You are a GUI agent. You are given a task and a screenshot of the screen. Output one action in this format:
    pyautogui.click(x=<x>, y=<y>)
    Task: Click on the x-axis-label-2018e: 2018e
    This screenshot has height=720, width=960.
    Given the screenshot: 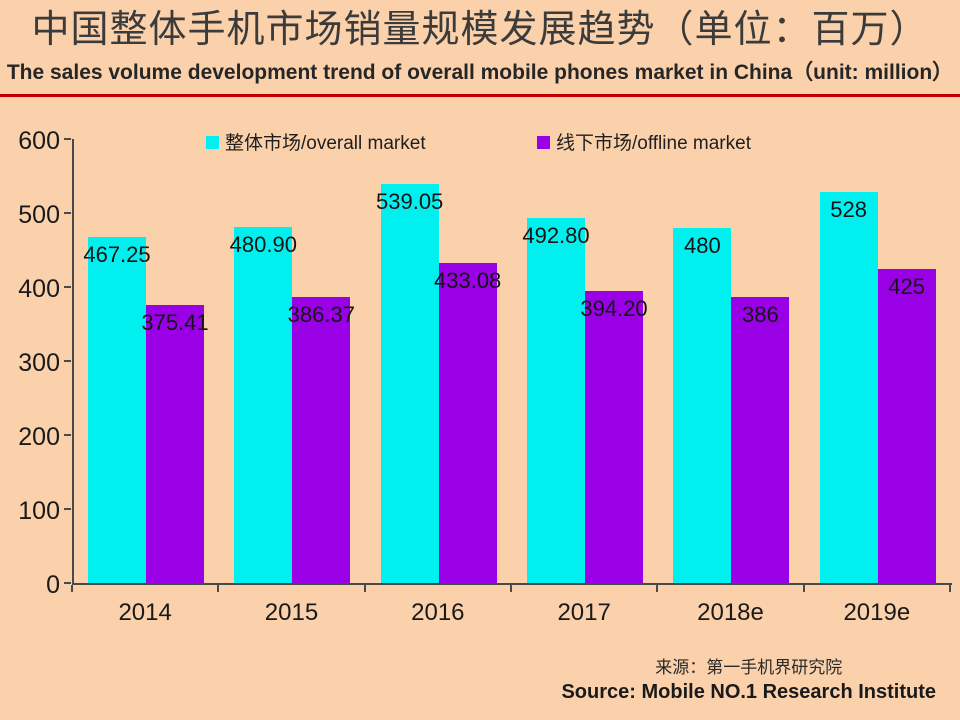 What is the action you would take?
    pyautogui.click(x=730, y=612)
    